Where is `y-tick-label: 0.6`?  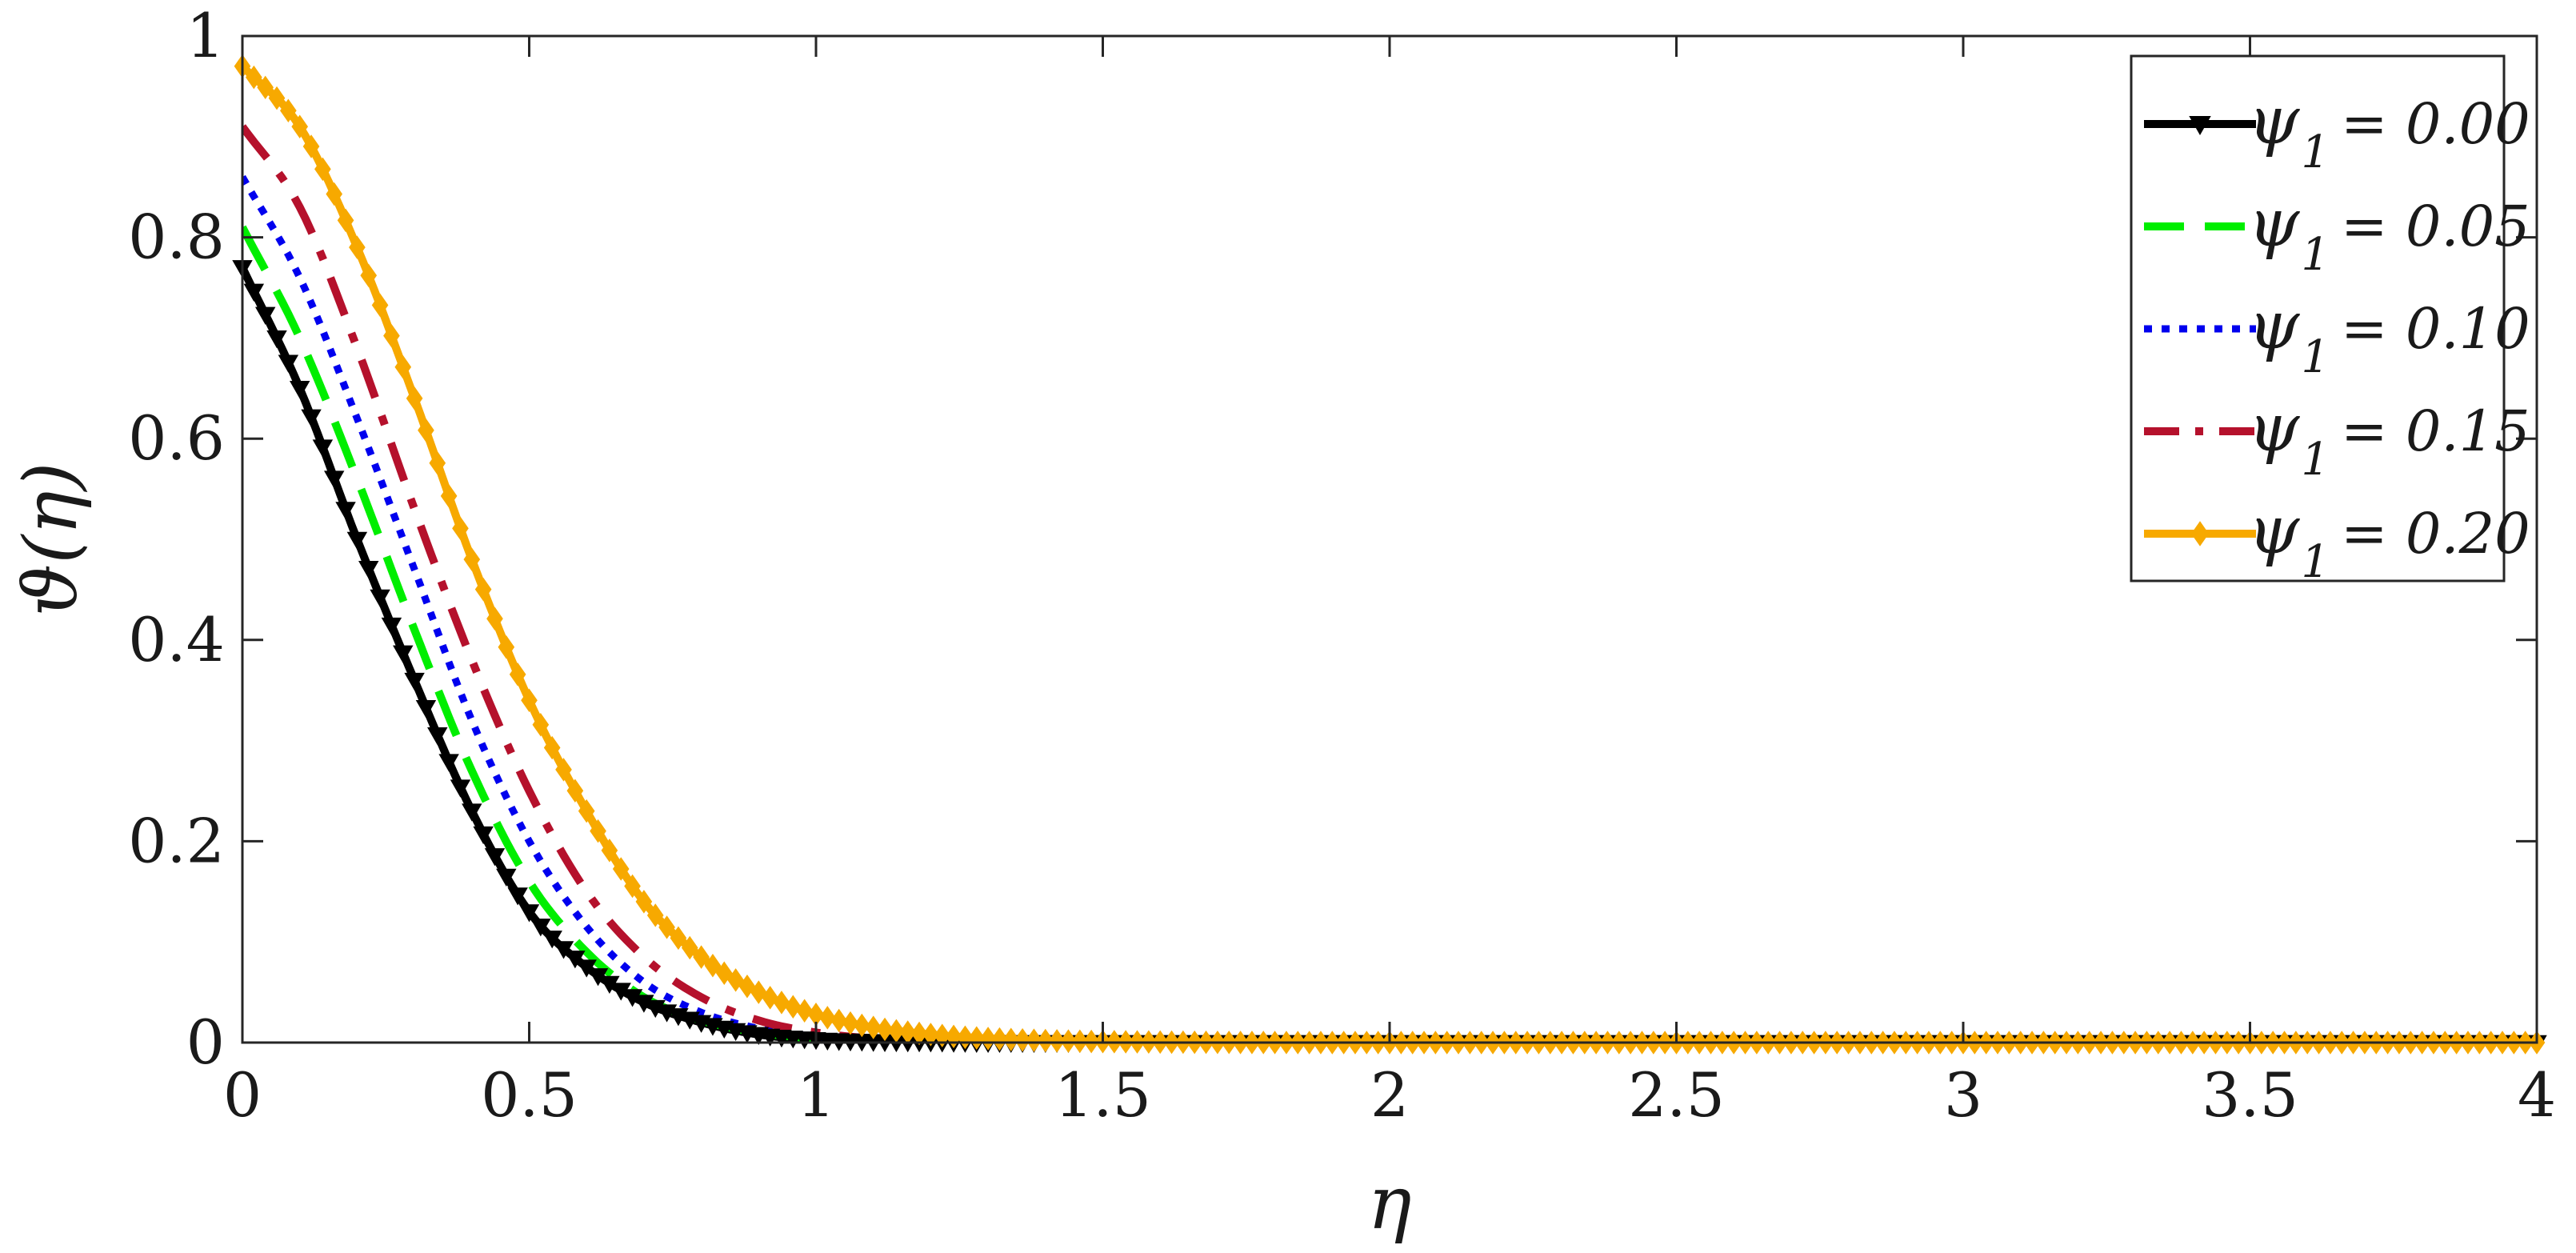 y-tick-label: 0.6 is located at coordinates (176, 438).